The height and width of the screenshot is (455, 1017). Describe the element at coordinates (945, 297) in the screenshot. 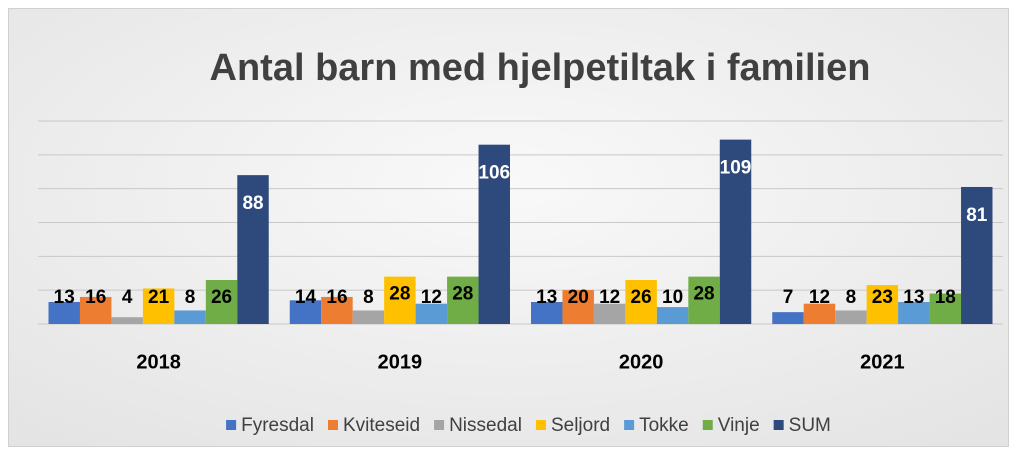

I see `data-label: 18` at that location.